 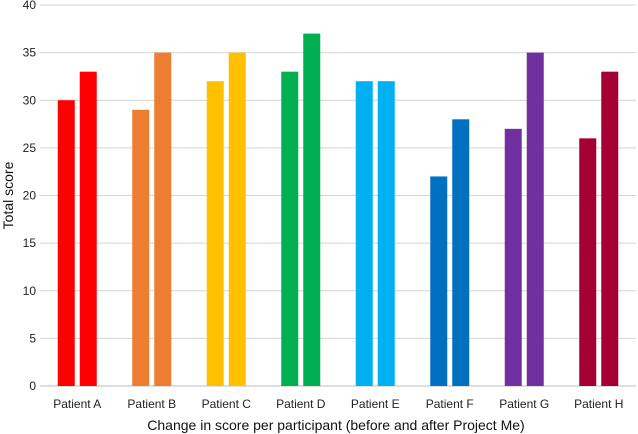 What do you see at coordinates (290, 229) in the screenshot?
I see `bar-patient-d-before` at bounding box center [290, 229].